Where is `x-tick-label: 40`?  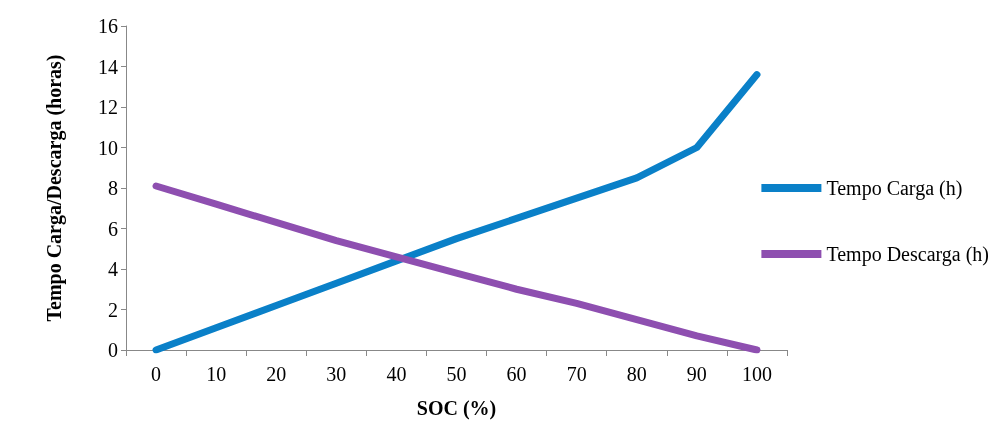 x-tick-label: 40 is located at coordinates (396, 374).